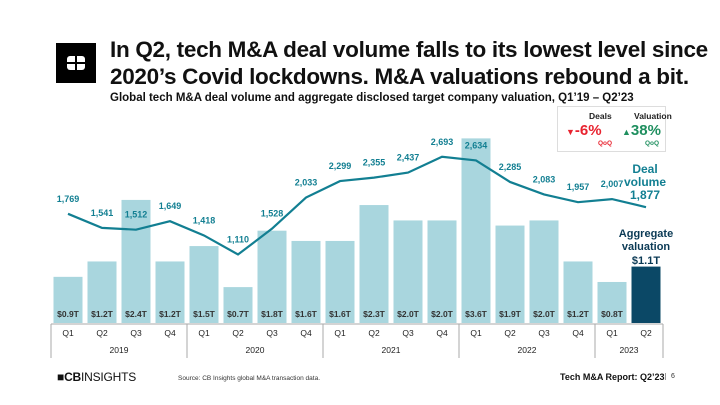 The height and width of the screenshot is (405, 720). I want to click on year-label: 2023, so click(629, 350).